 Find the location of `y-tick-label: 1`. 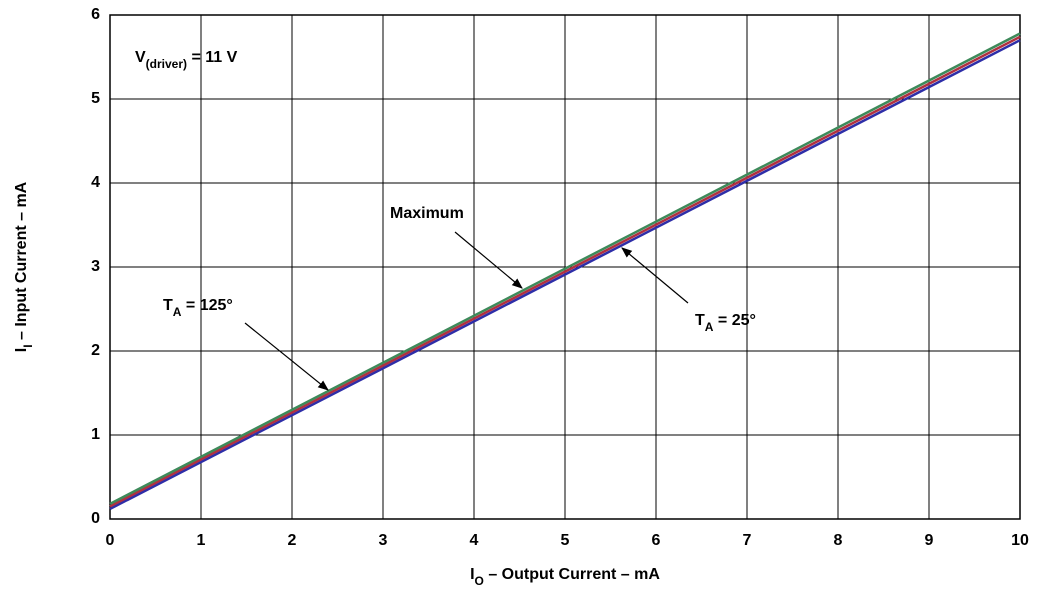

y-tick-label: 1 is located at coordinates (95, 434).